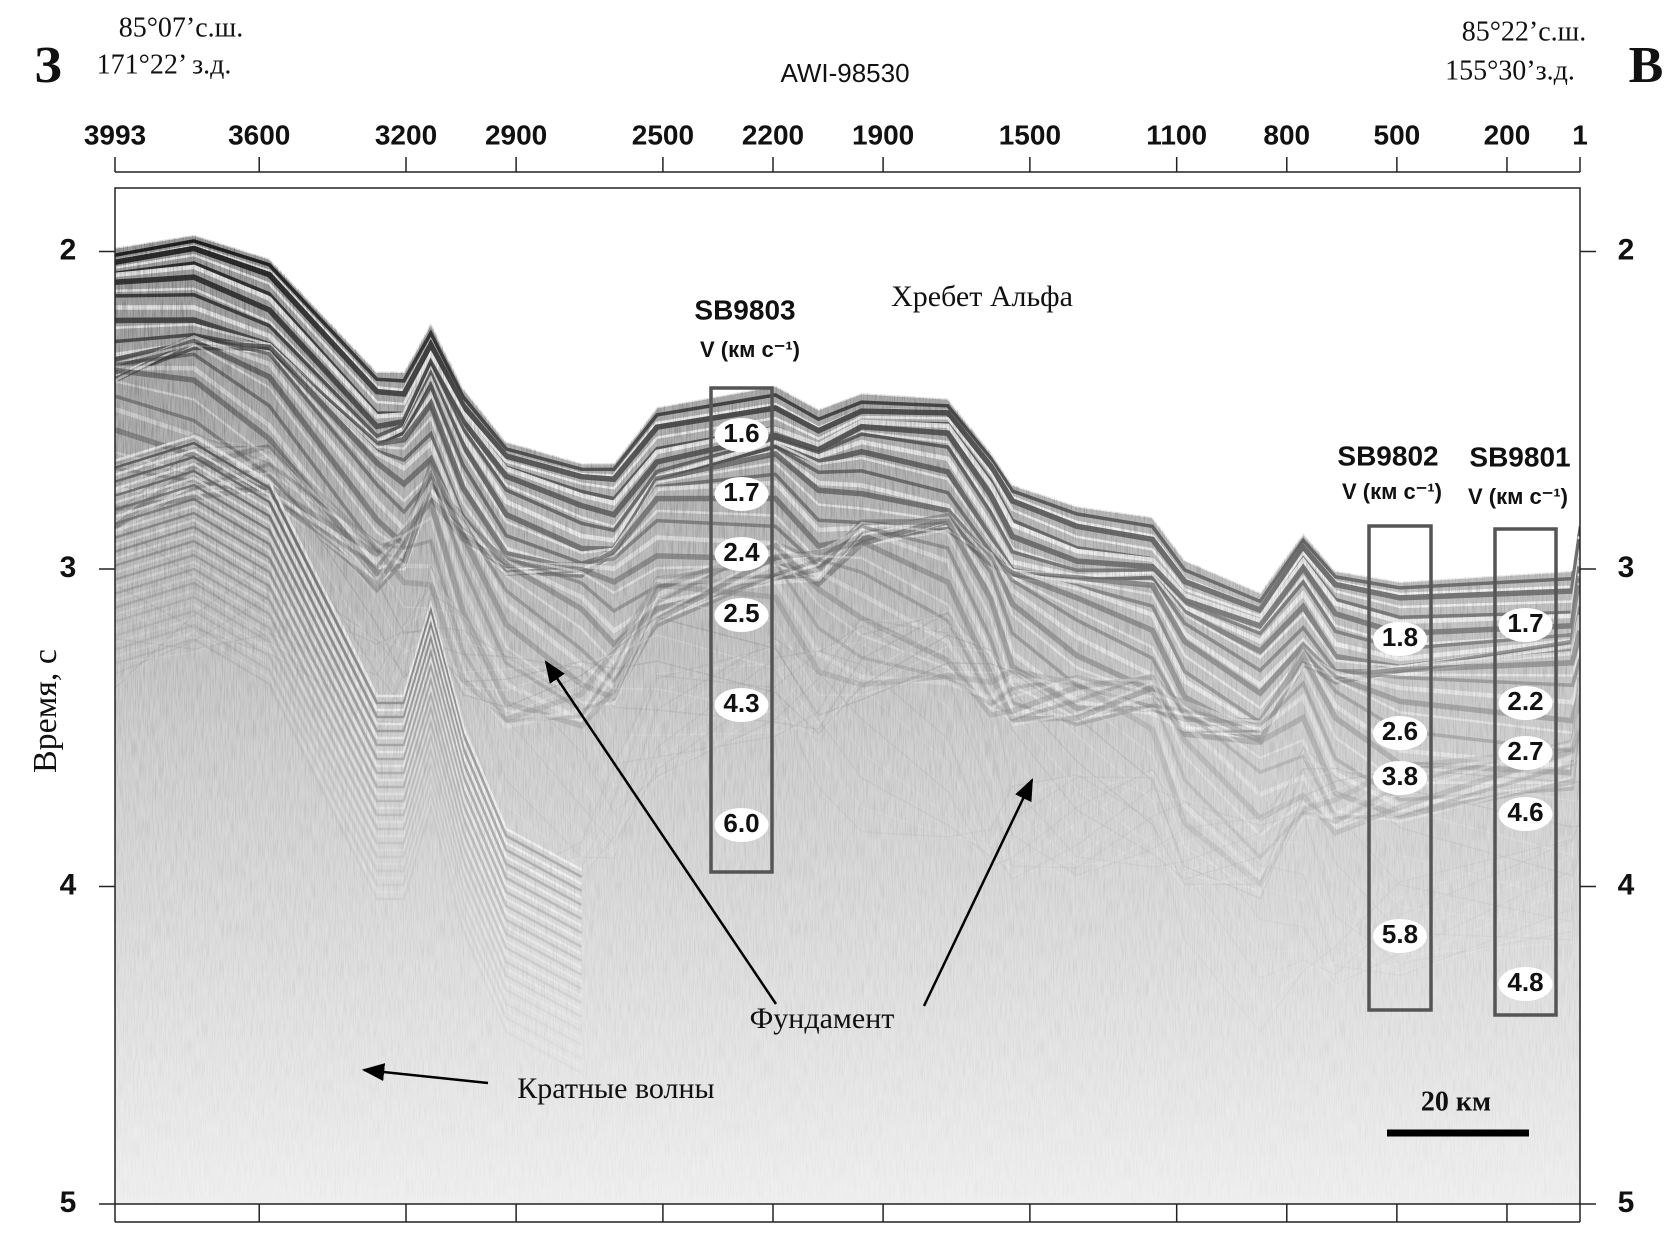 Image resolution: width=1680 pixels, height=1248 pixels. I want to click on velocity-value: 1.8, so click(1400, 637).